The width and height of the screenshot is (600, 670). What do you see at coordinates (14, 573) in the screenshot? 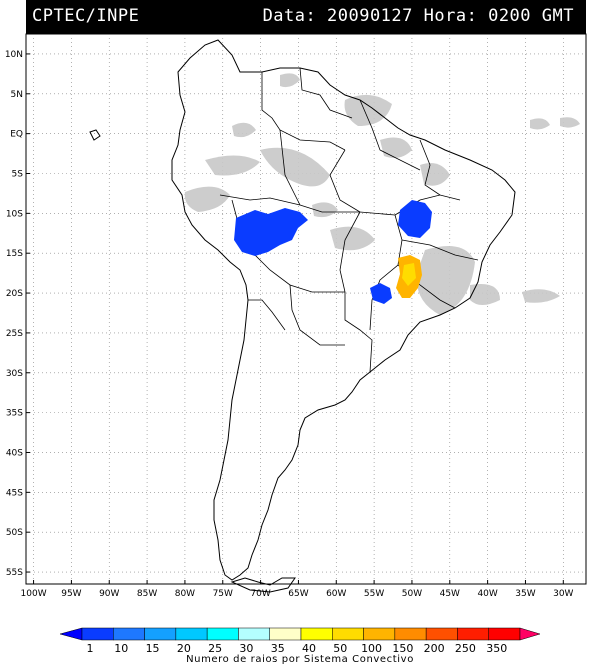
I see `lat-label: 55S` at bounding box center [14, 573].